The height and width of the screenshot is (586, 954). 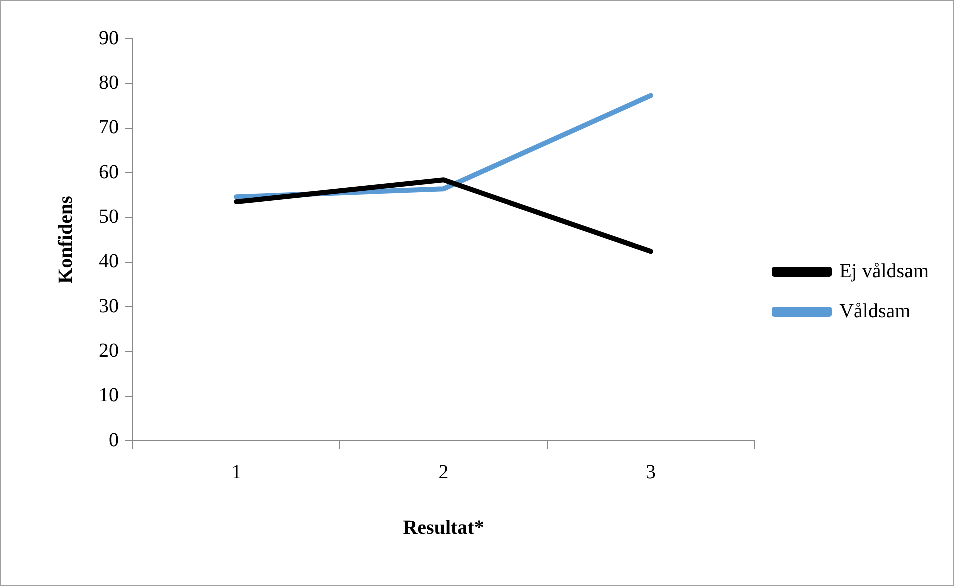 What do you see at coordinates (651, 472) in the screenshot?
I see `x-tick-label: 3` at bounding box center [651, 472].